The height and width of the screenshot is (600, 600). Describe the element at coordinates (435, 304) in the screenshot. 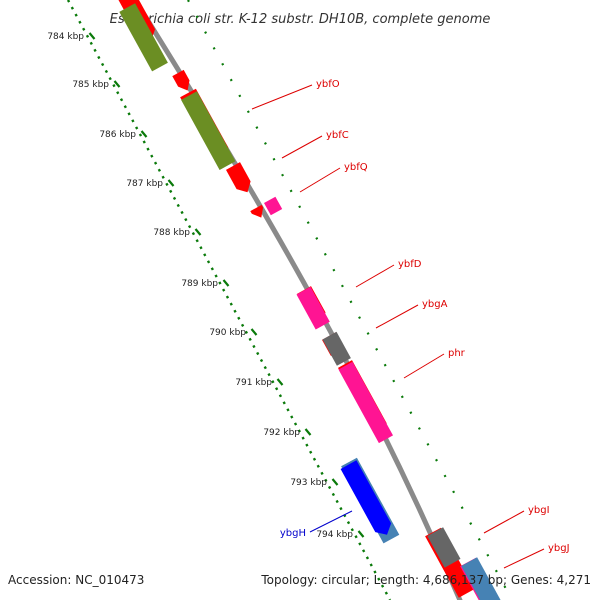

I see `gene-label: ybgA` at that location.